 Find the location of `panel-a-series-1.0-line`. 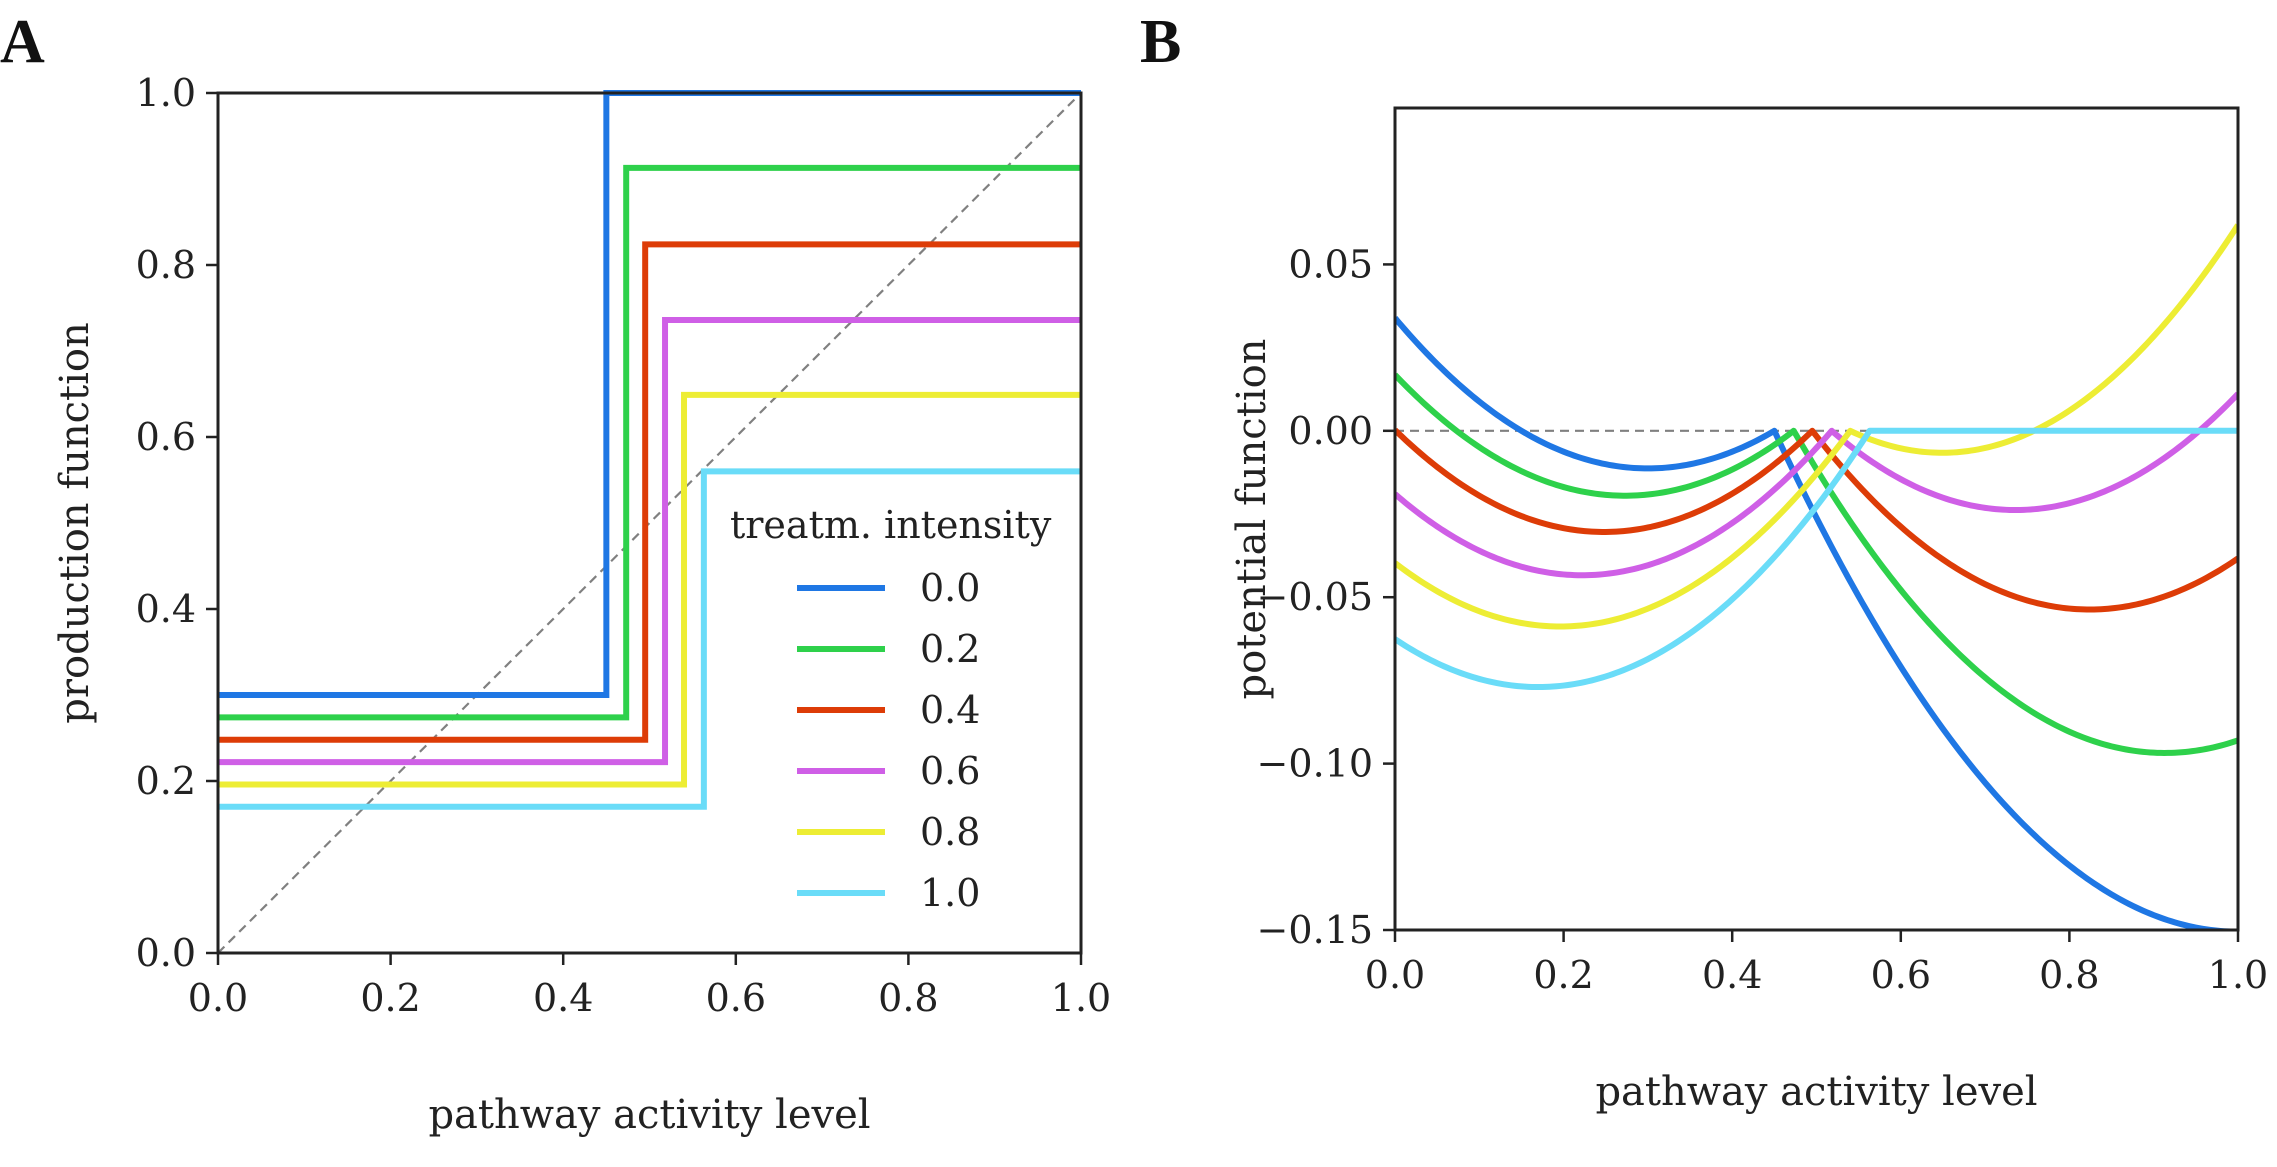

panel-a-series-1.0-line is located at coordinates (649, 639).